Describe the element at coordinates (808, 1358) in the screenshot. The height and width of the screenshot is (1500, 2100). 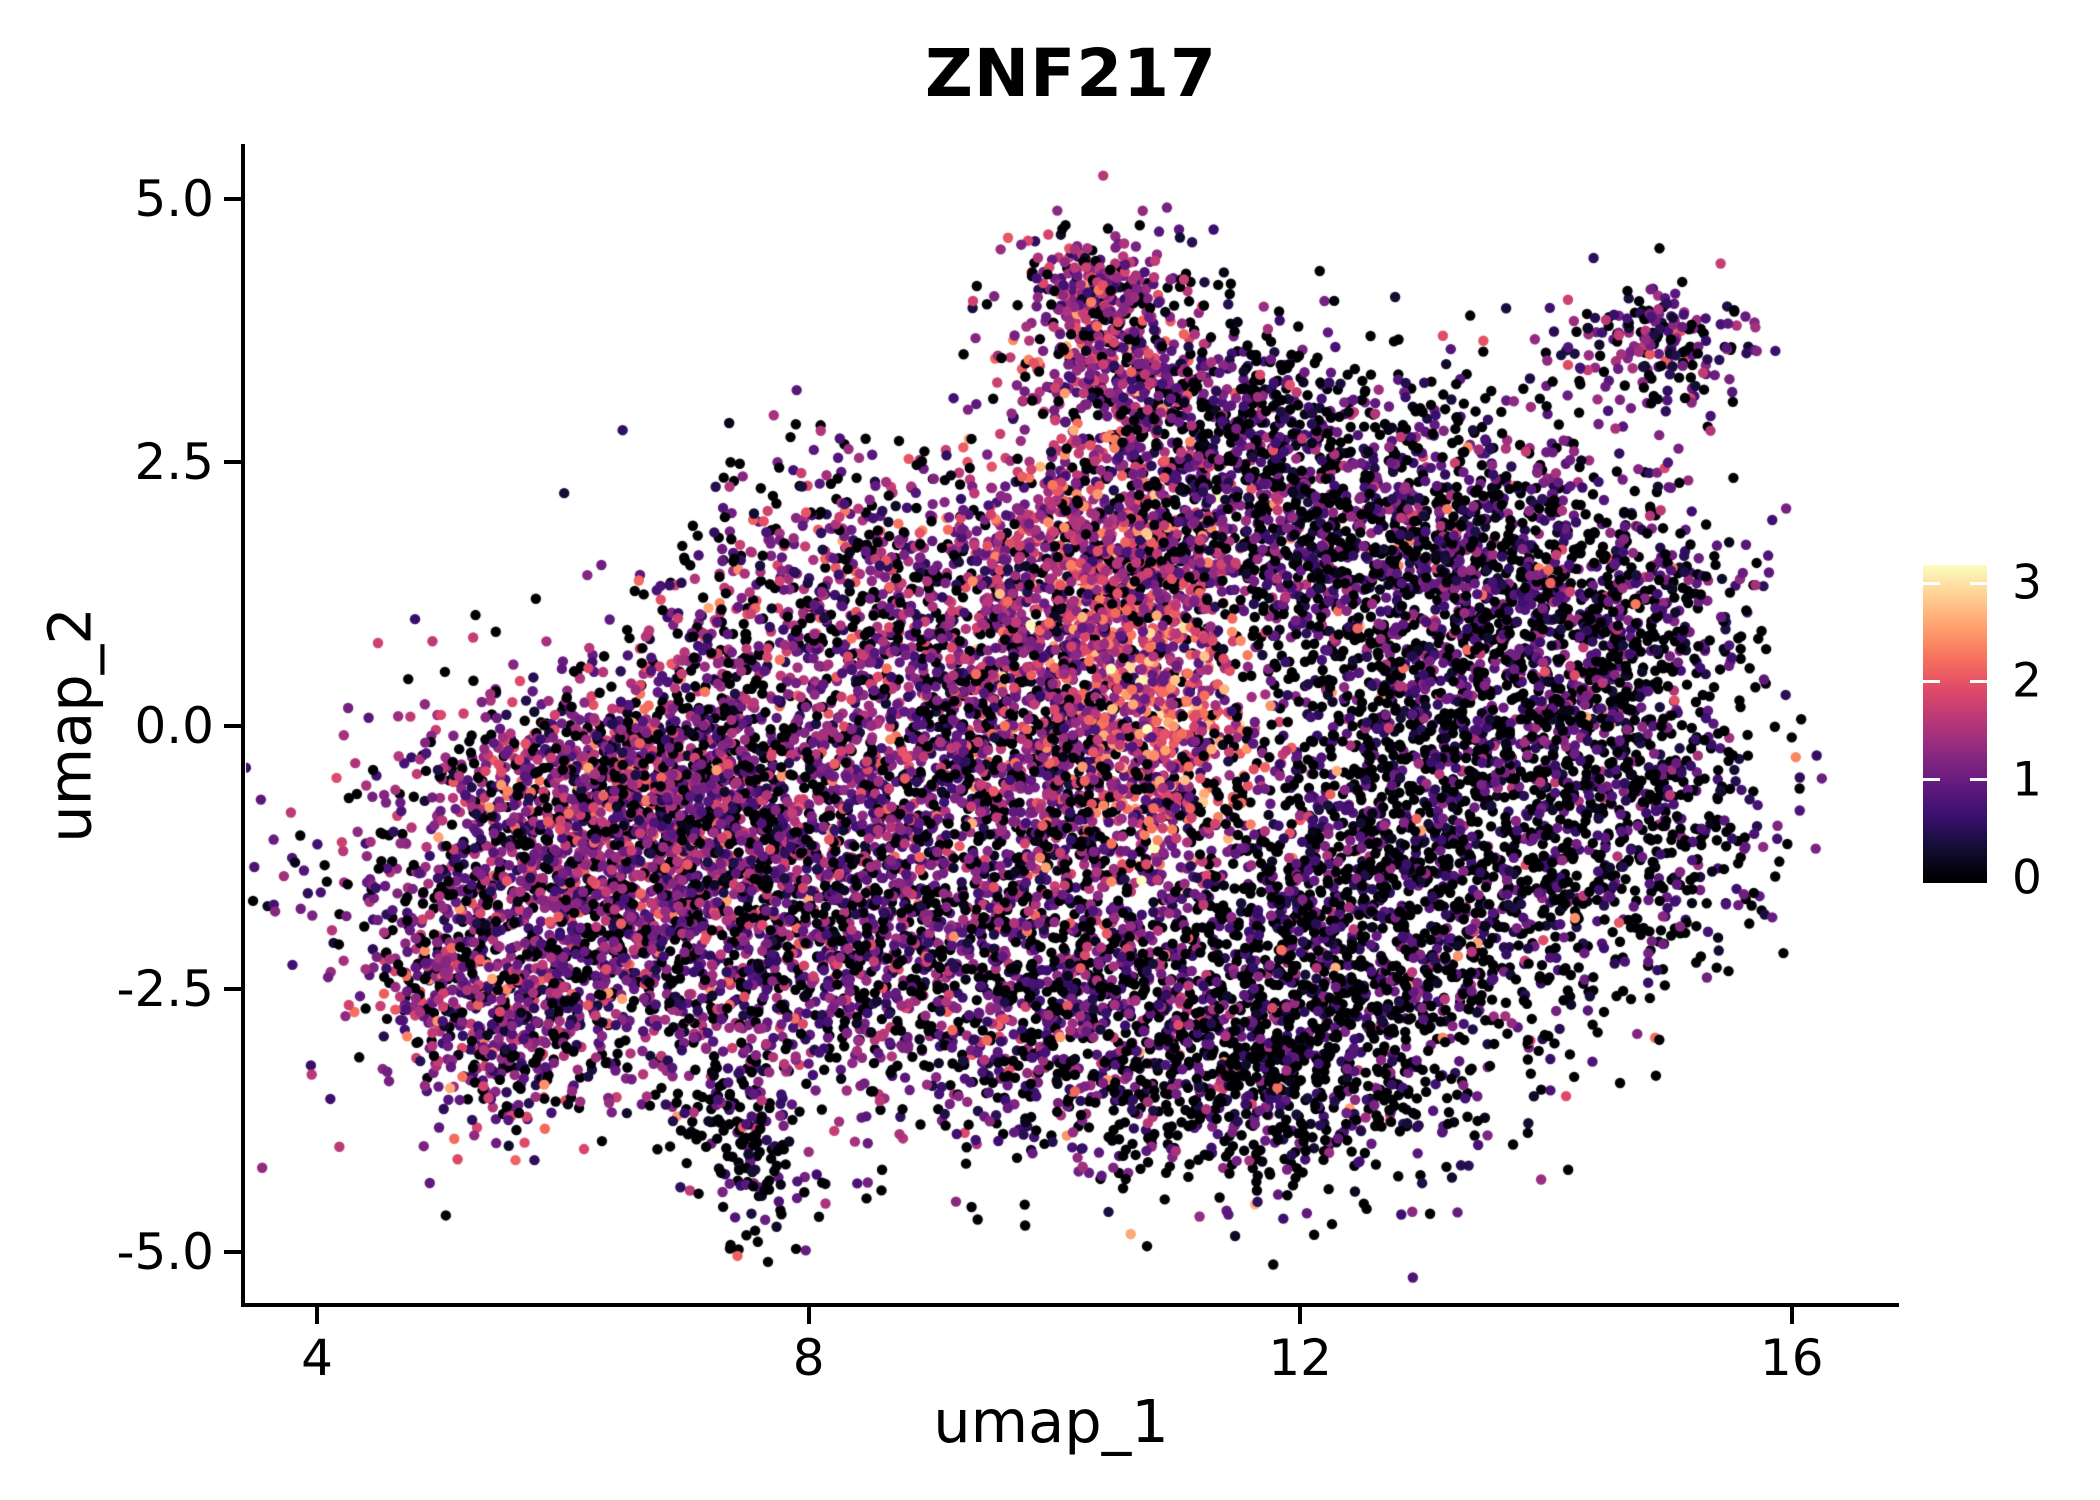
I see `x-tick-label: 8` at that location.